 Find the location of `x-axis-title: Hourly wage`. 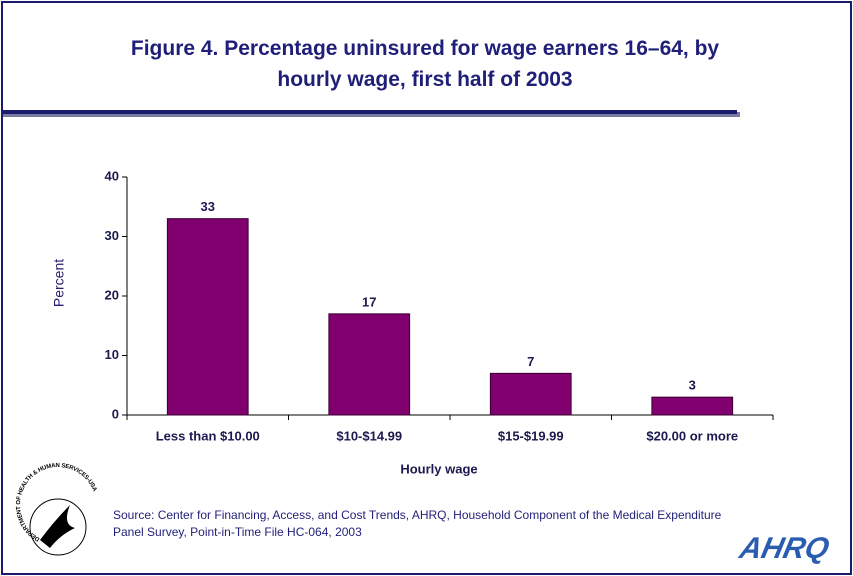

x-axis-title: Hourly wage is located at coordinates (438, 468).